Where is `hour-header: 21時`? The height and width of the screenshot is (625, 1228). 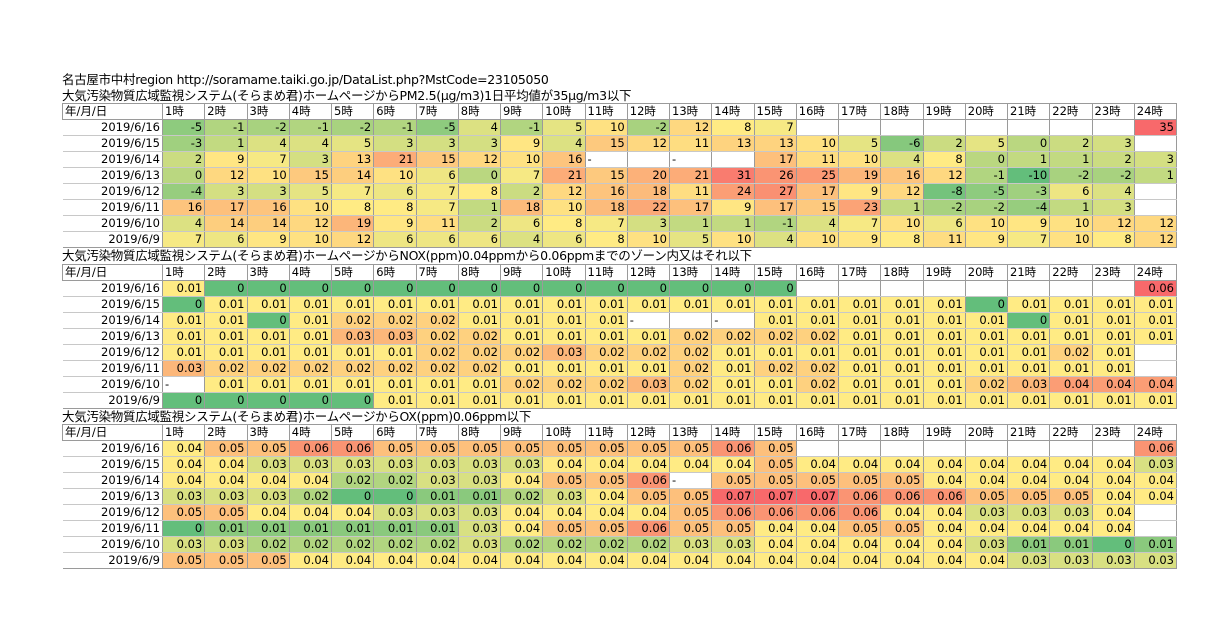
hour-header: 21時 is located at coordinates (1029, 432).